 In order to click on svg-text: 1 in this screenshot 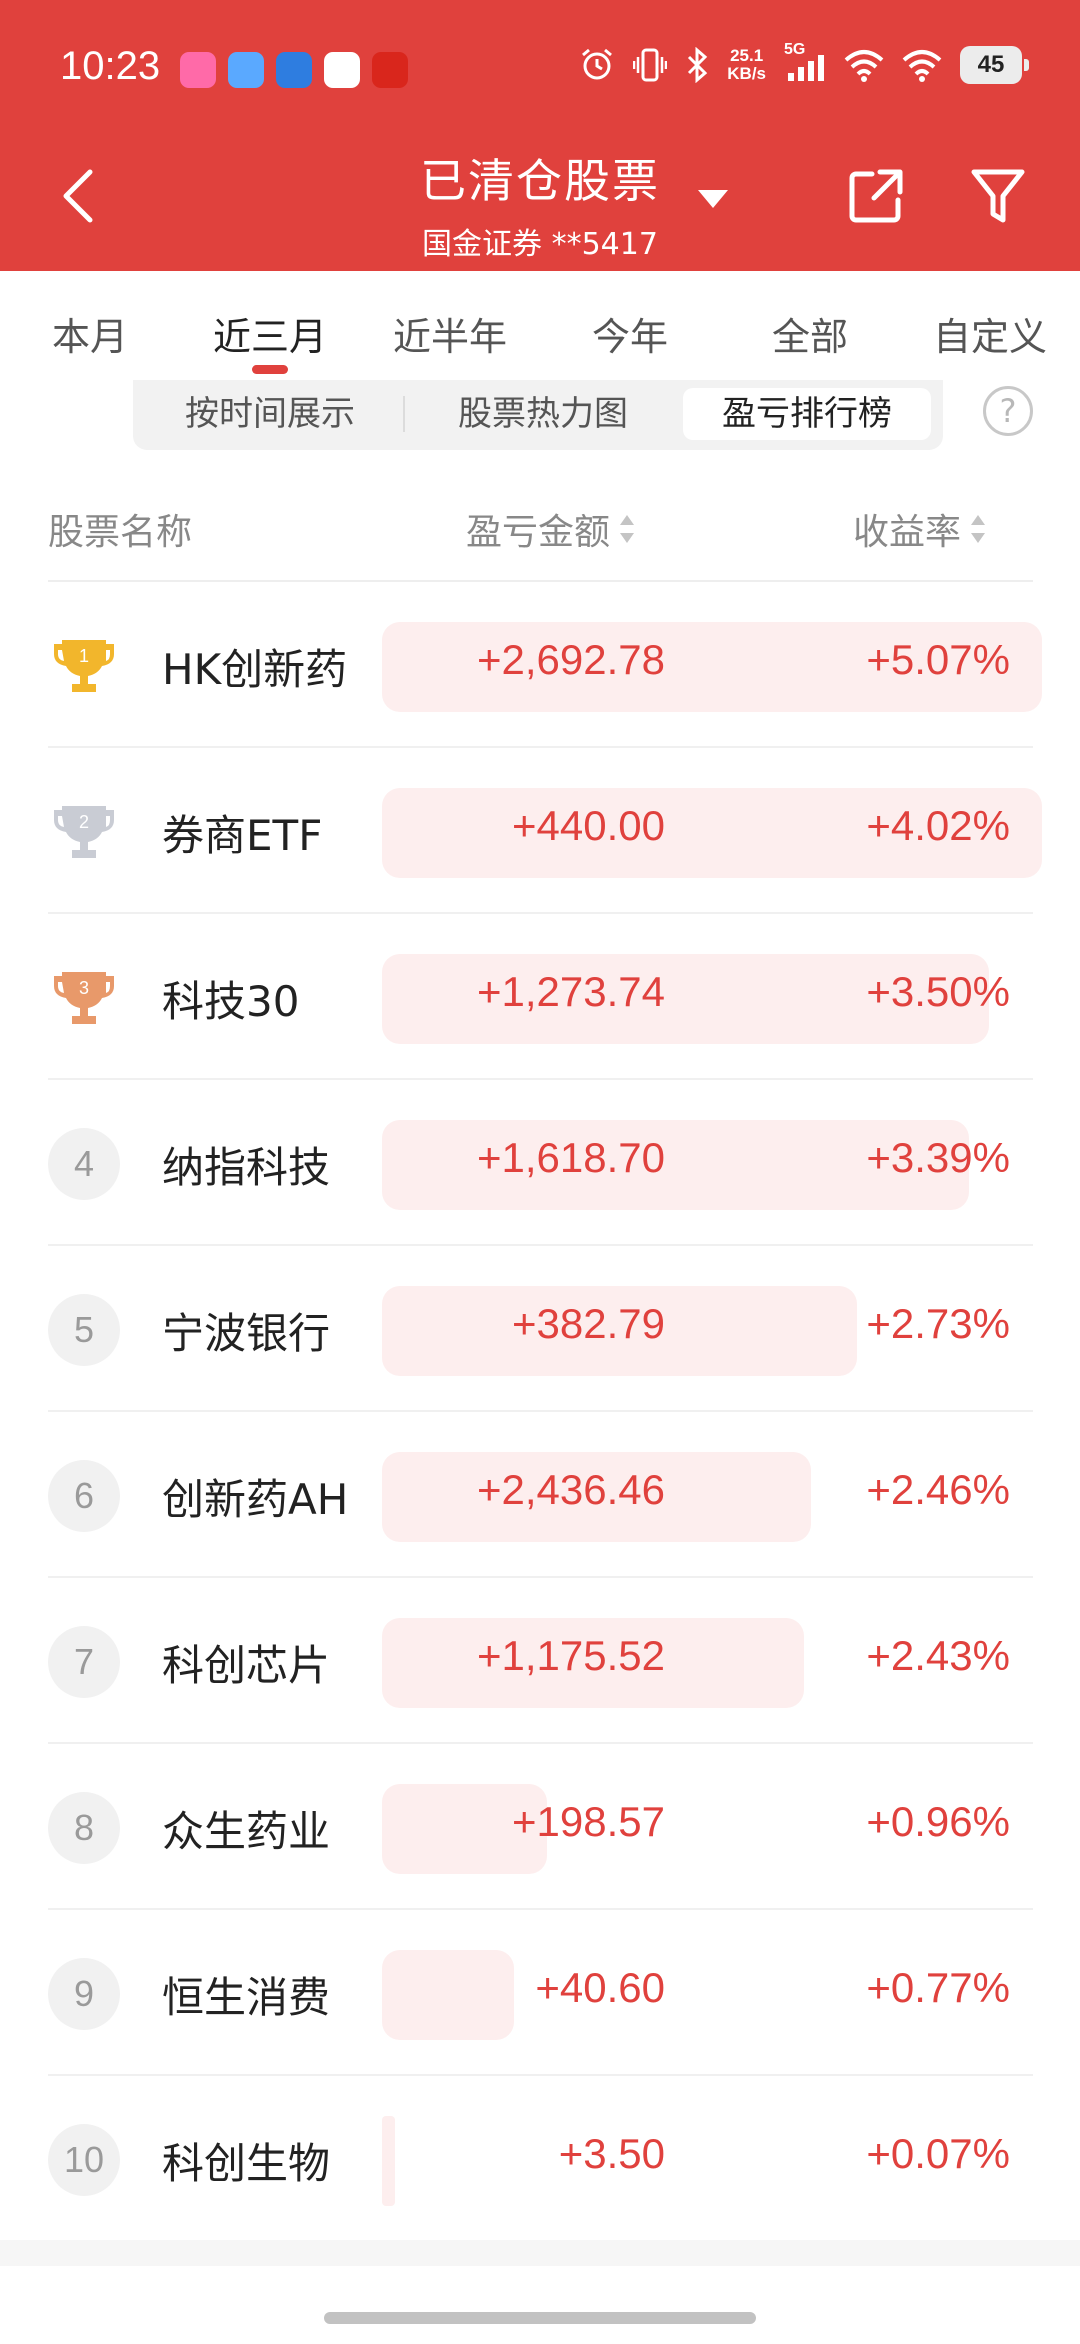, I will do `click(84, 656)`.